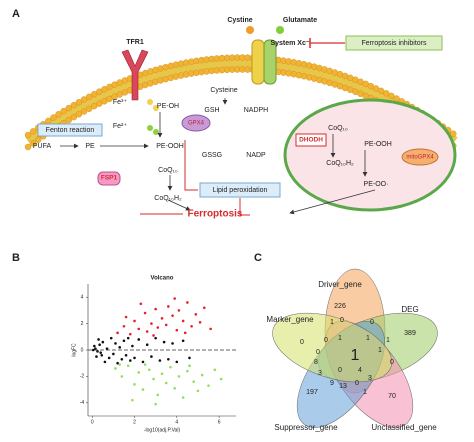 The image size is (474, 442). I want to click on venn-count: 197, so click(312, 392).